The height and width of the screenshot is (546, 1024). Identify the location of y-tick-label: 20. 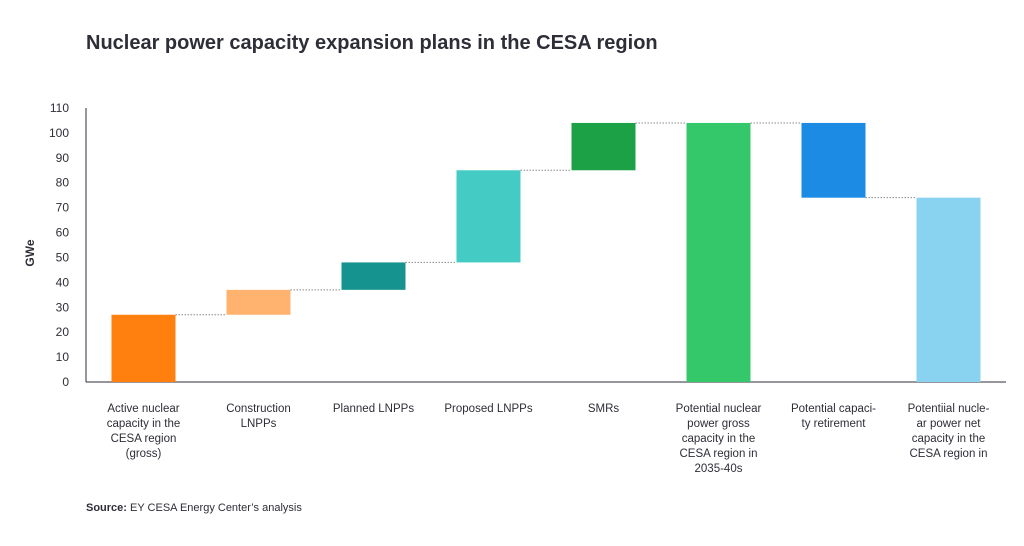
(63, 332).